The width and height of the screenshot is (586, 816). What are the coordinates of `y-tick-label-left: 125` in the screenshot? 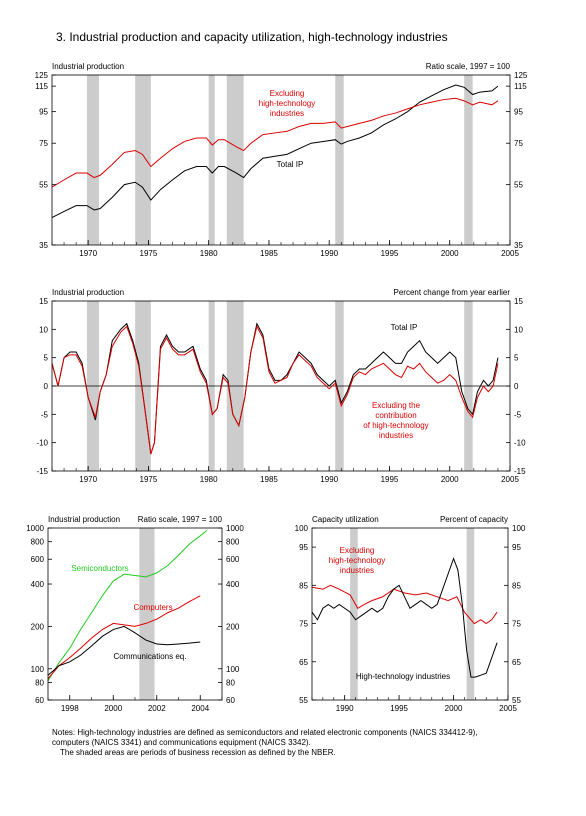 It's located at (42, 75).